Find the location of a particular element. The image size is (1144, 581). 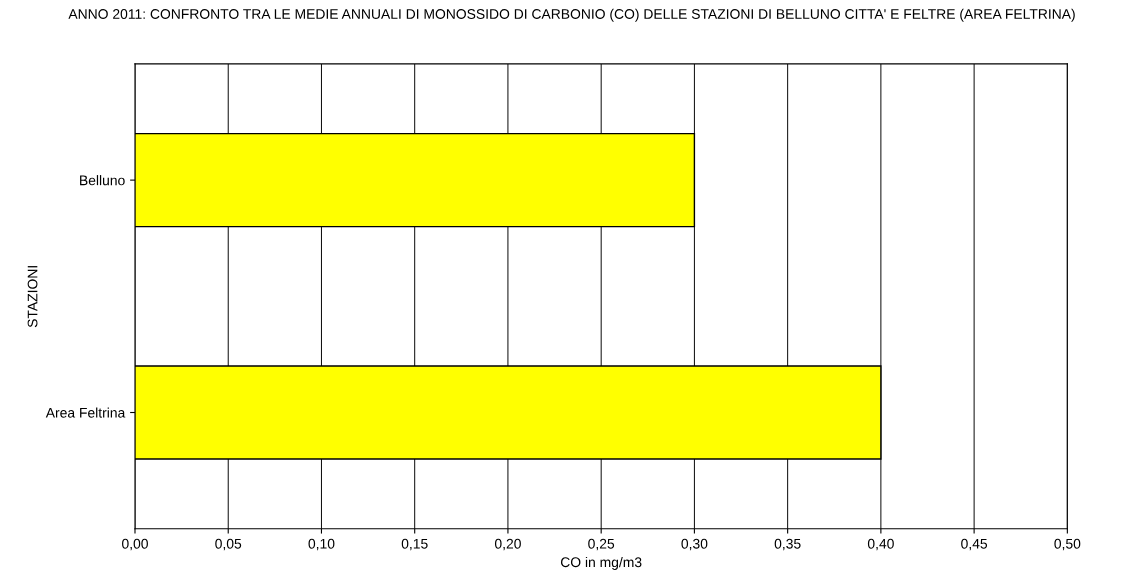

x-tick-label: 0,40 is located at coordinates (880, 544).